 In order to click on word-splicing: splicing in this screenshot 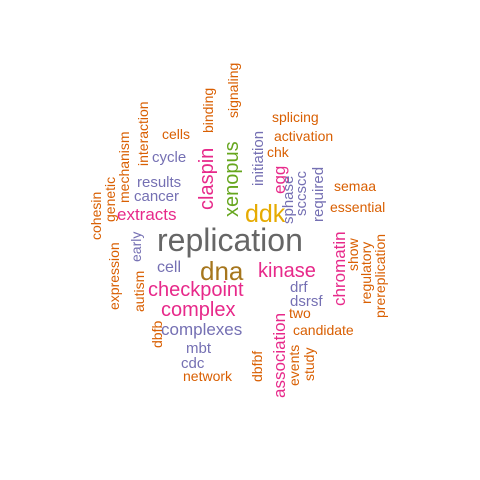, I will do `click(295, 117)`.